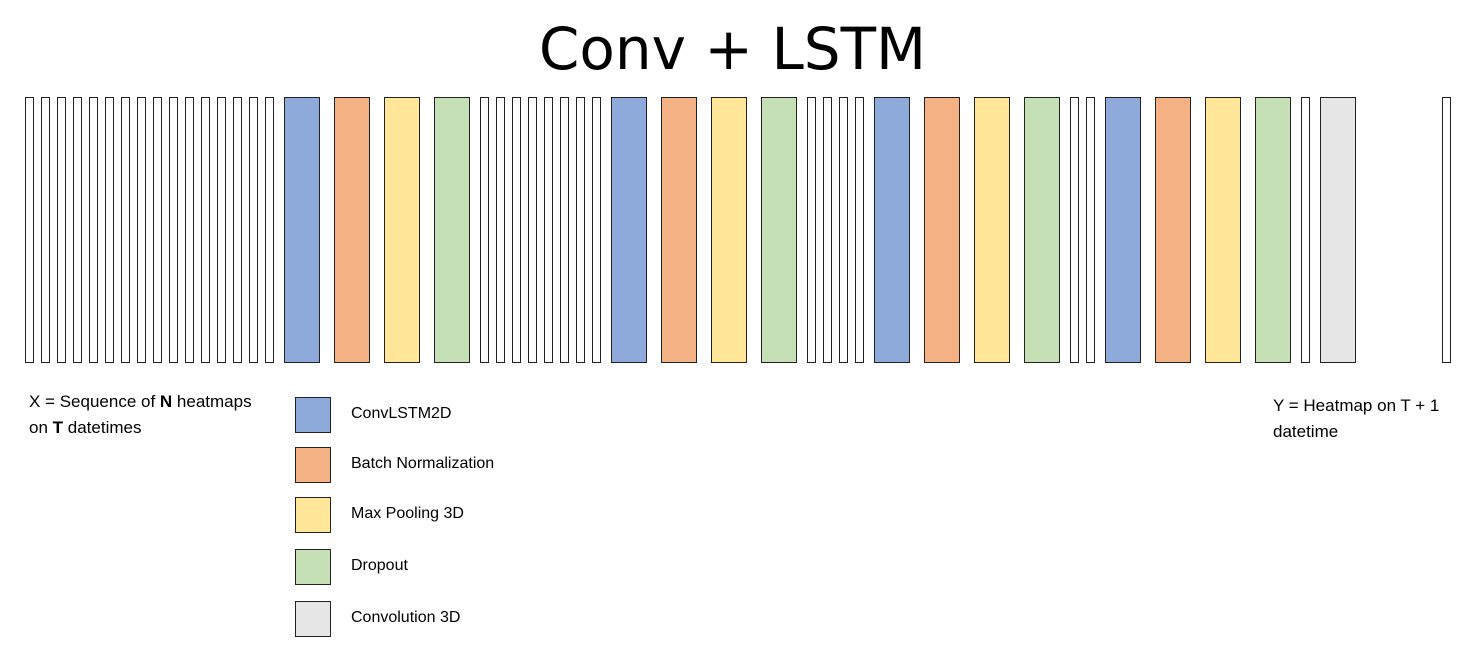 This screenshot has width=1465, height=672. Describe the element at coordinates (423, 463) in the screenshot. I see `legend-label-batchnorm: Batch Normalization` at that location.